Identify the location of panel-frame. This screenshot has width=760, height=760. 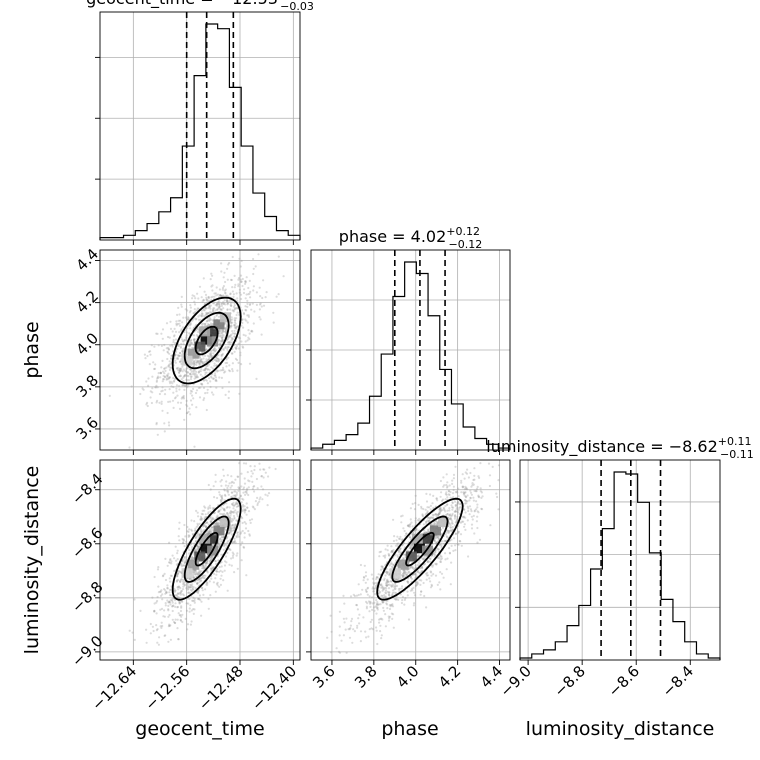
(410, 350).